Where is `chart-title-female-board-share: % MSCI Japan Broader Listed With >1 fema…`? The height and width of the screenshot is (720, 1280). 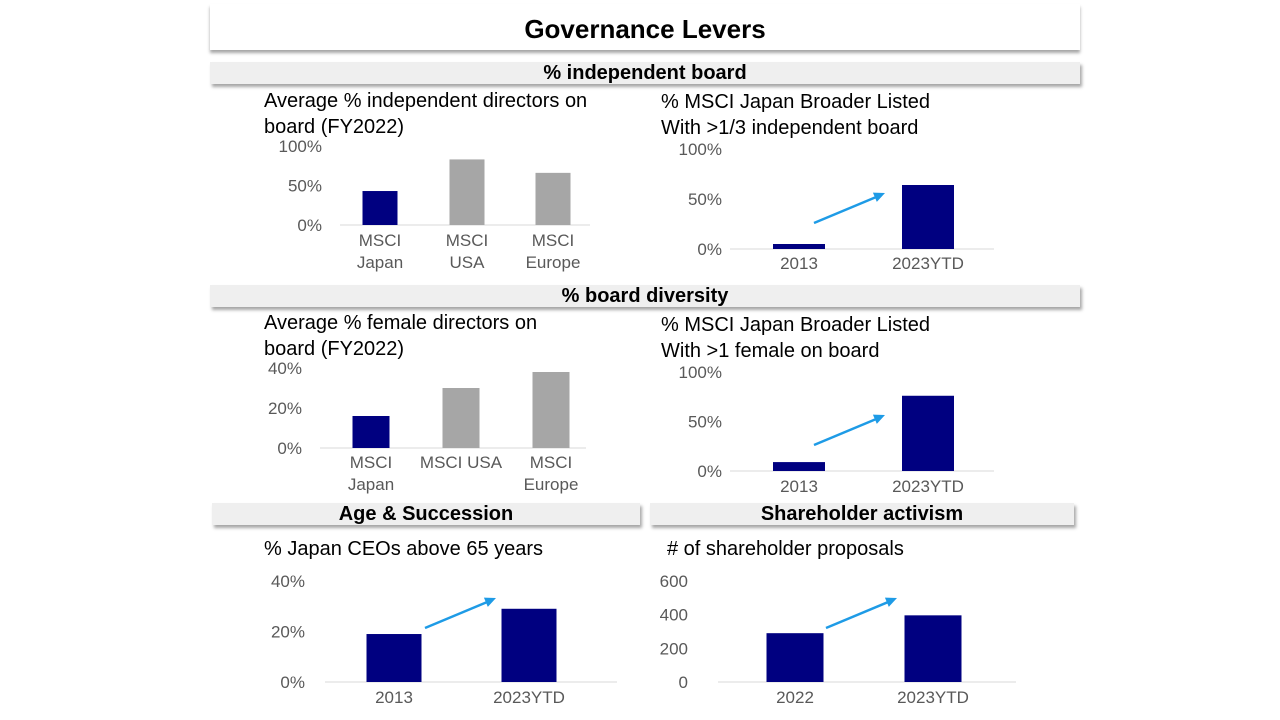
chart-title-female-board-share: % MSCI Japan Broader Listed With >1 fema… is located at coordinates (795, 338).